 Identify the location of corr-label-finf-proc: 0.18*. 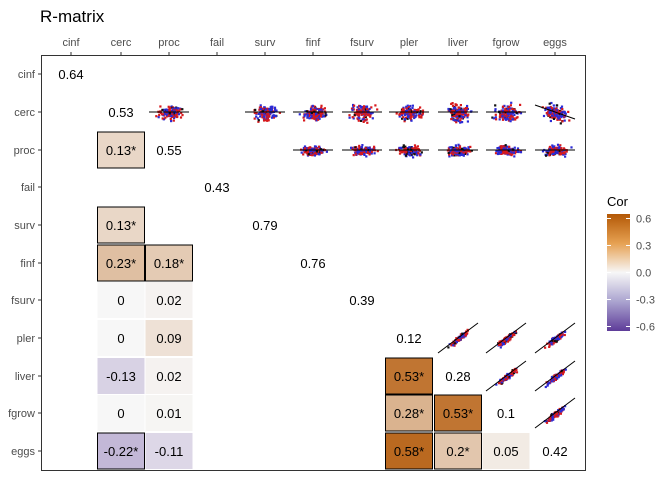
(169, 263).